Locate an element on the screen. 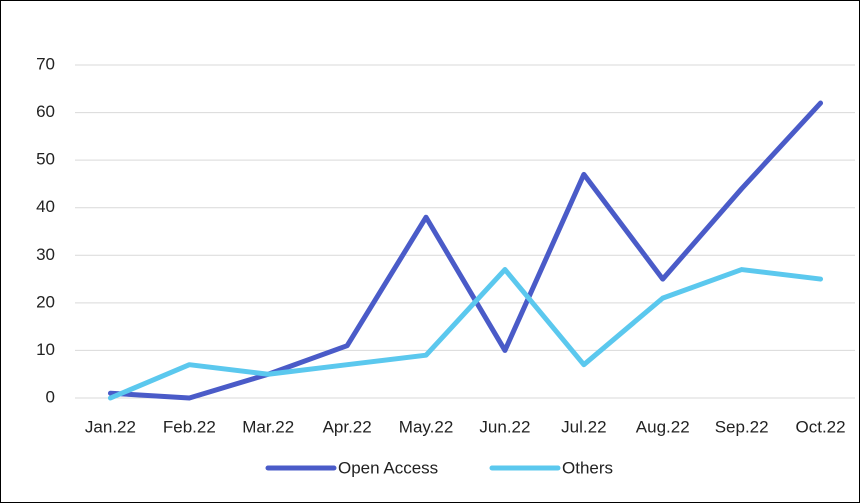 The width and height of the screenshot is (861, 504). x-tick-label: Sep.22 is located at coordinates (742, 426).